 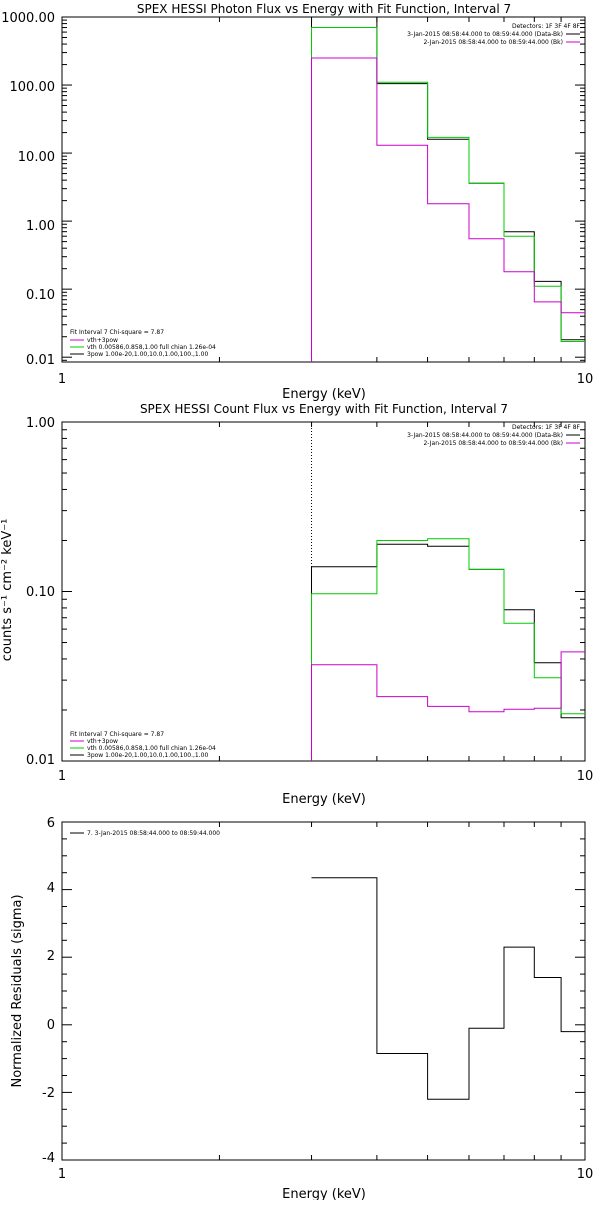 What do you see at coordinates (17, 990) in the screenshot?
I see `residuals-y-label: Normalized Residuals (sigma)` at bounding box center [17, 990].